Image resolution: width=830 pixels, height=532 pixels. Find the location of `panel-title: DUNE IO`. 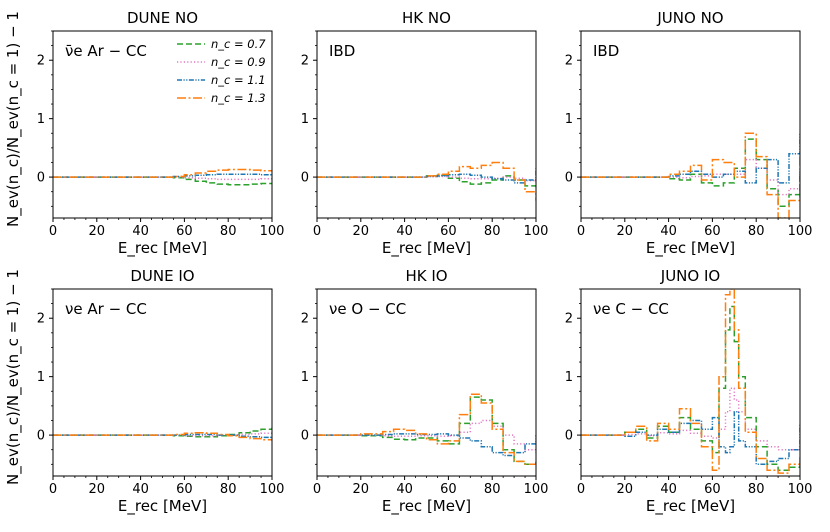

panel-title: DUNE IO is located at coordinates (162, 276).